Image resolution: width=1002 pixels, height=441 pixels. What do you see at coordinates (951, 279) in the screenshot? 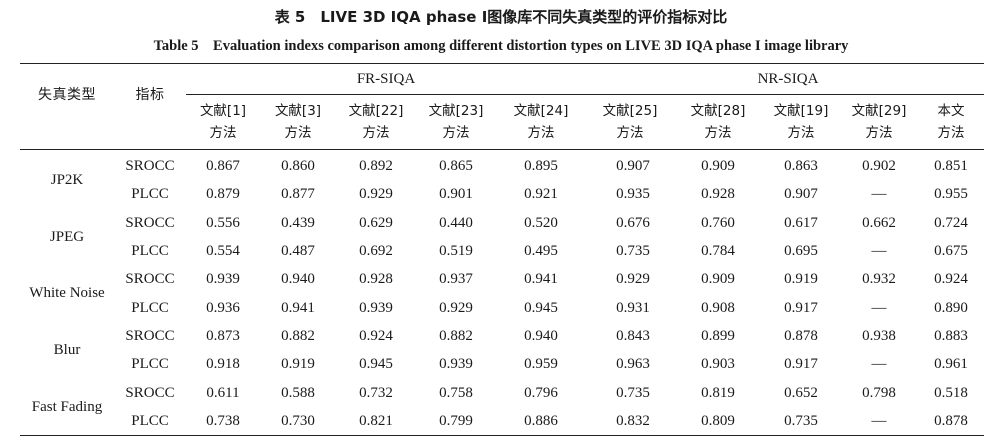
I see `value-cell: 0.924` at bounding box center [951, 279].